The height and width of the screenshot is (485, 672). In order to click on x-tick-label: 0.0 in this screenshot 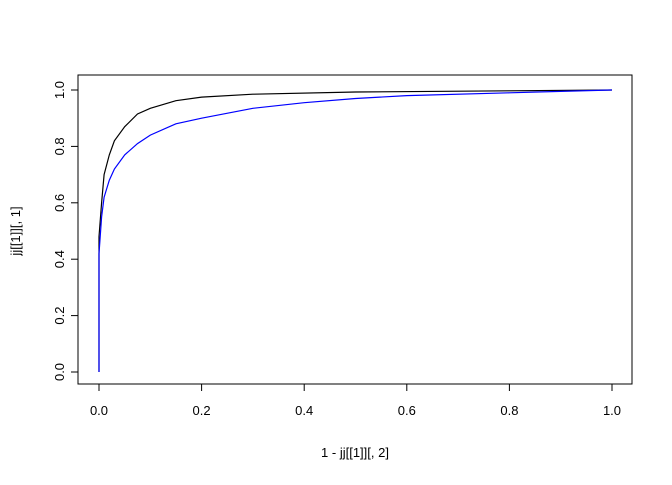, I will do `click(99, 410)`.